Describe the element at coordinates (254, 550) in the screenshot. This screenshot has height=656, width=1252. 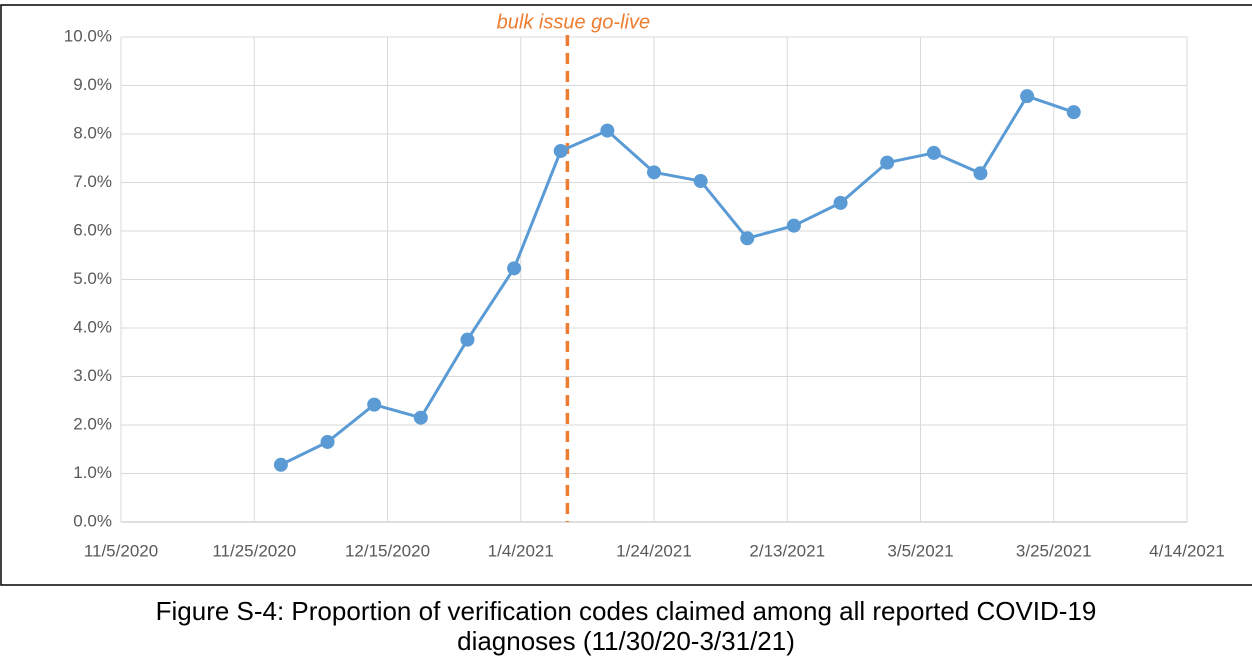
I see `x-tick-label: 11/25/2020` at that location.